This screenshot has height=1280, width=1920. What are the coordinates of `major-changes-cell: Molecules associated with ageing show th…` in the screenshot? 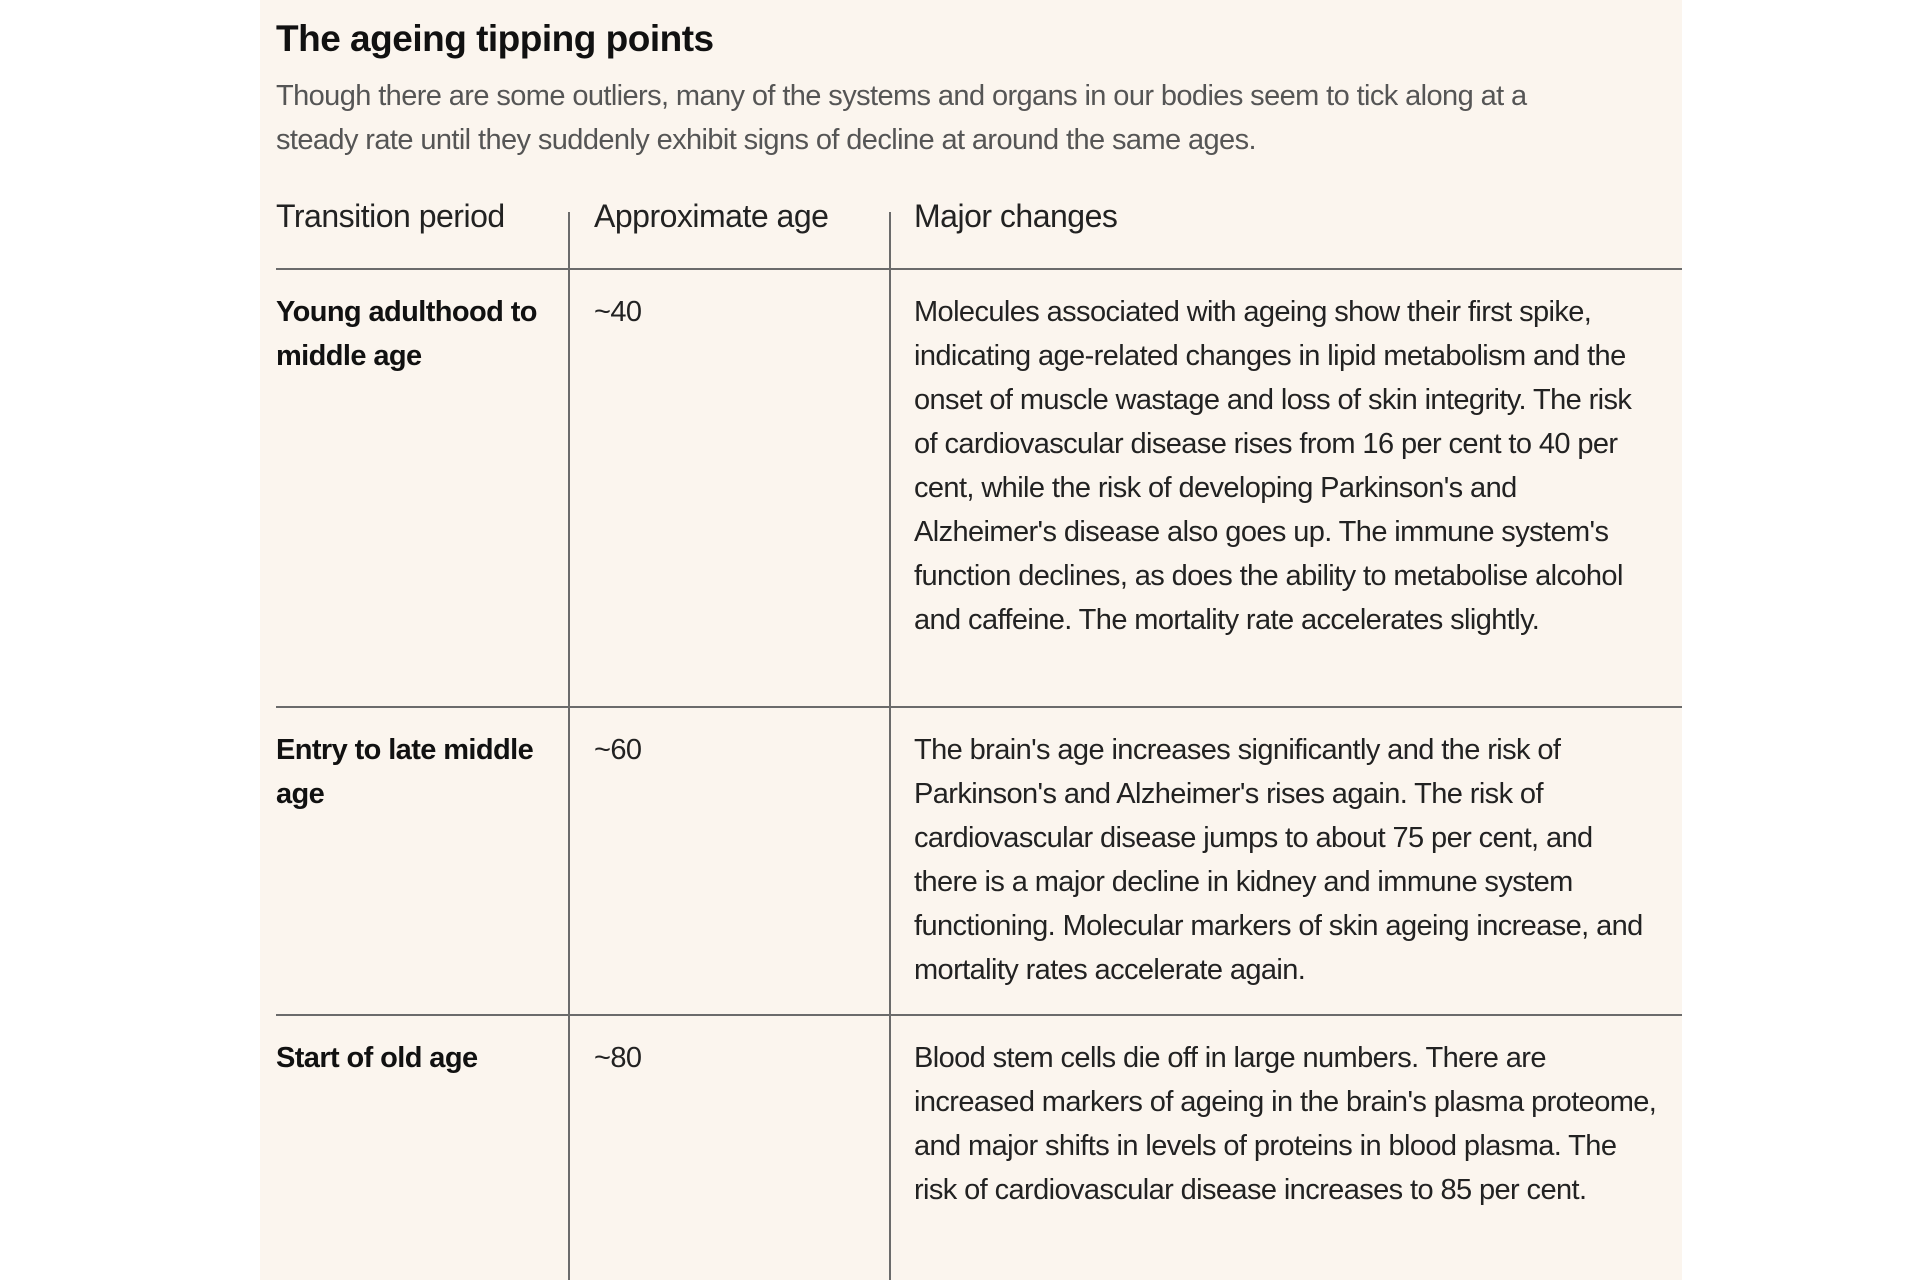 It's located at (1273, 466).